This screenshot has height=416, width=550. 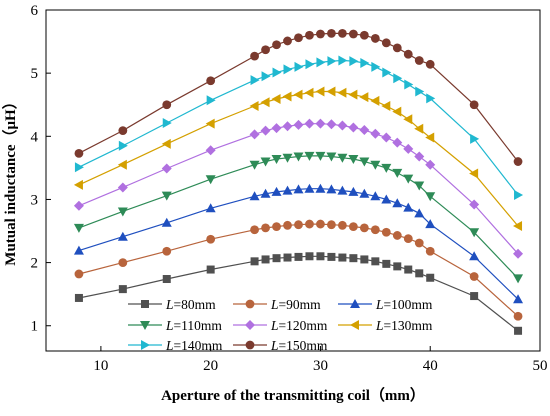 What do you see at coordinates (404, 325) in the screenshot?
I see `legend-label: L=130mm` at bounding box center [404, 325].